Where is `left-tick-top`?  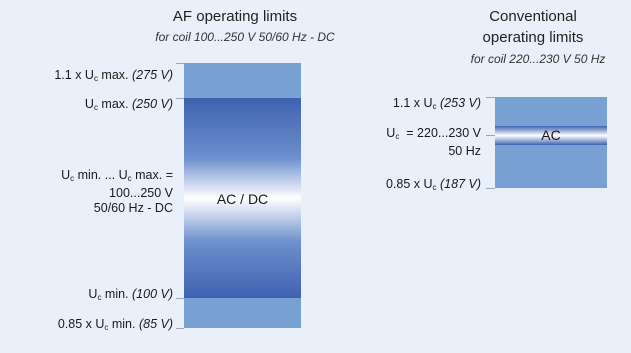
left-tick-top is located at coordinates (180, 63).